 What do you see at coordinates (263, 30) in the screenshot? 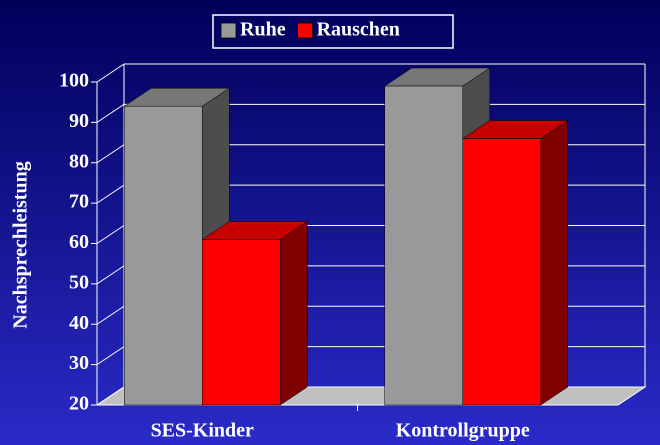
I see `legend-label: Ruhe` at bounding box center [263, 30].